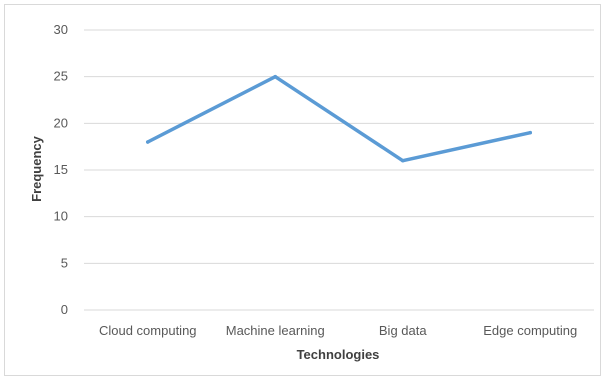 This screenshot has width=607, height=381. Describe the element at coordinates (64, 309) in the screenshot. I see `y-tick-label: 0` at that location.